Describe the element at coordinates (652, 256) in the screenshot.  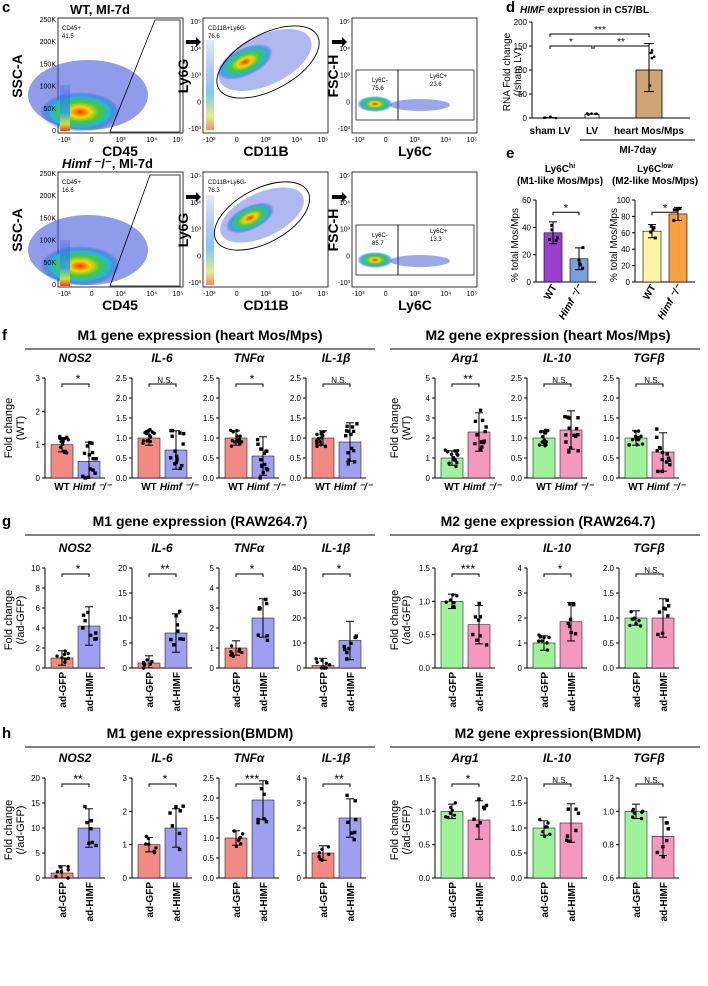
I see `bar` at that location.